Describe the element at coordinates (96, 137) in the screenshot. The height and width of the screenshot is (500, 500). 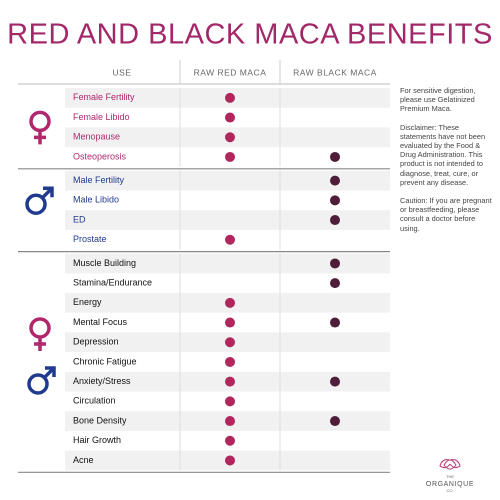
I see `row-label: Menopause` at that location.